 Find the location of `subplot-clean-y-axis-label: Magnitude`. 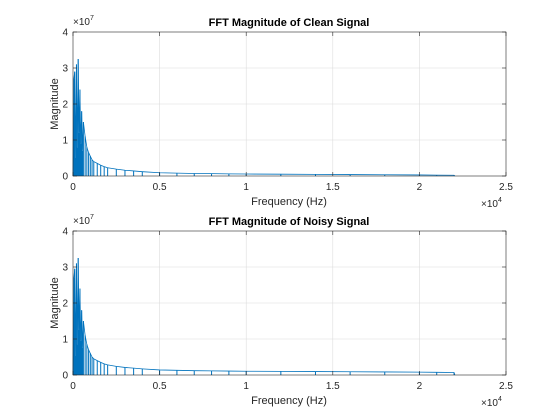

subplot-clean-y-axis-label: Magnitude is located at coordinates (55, 103).